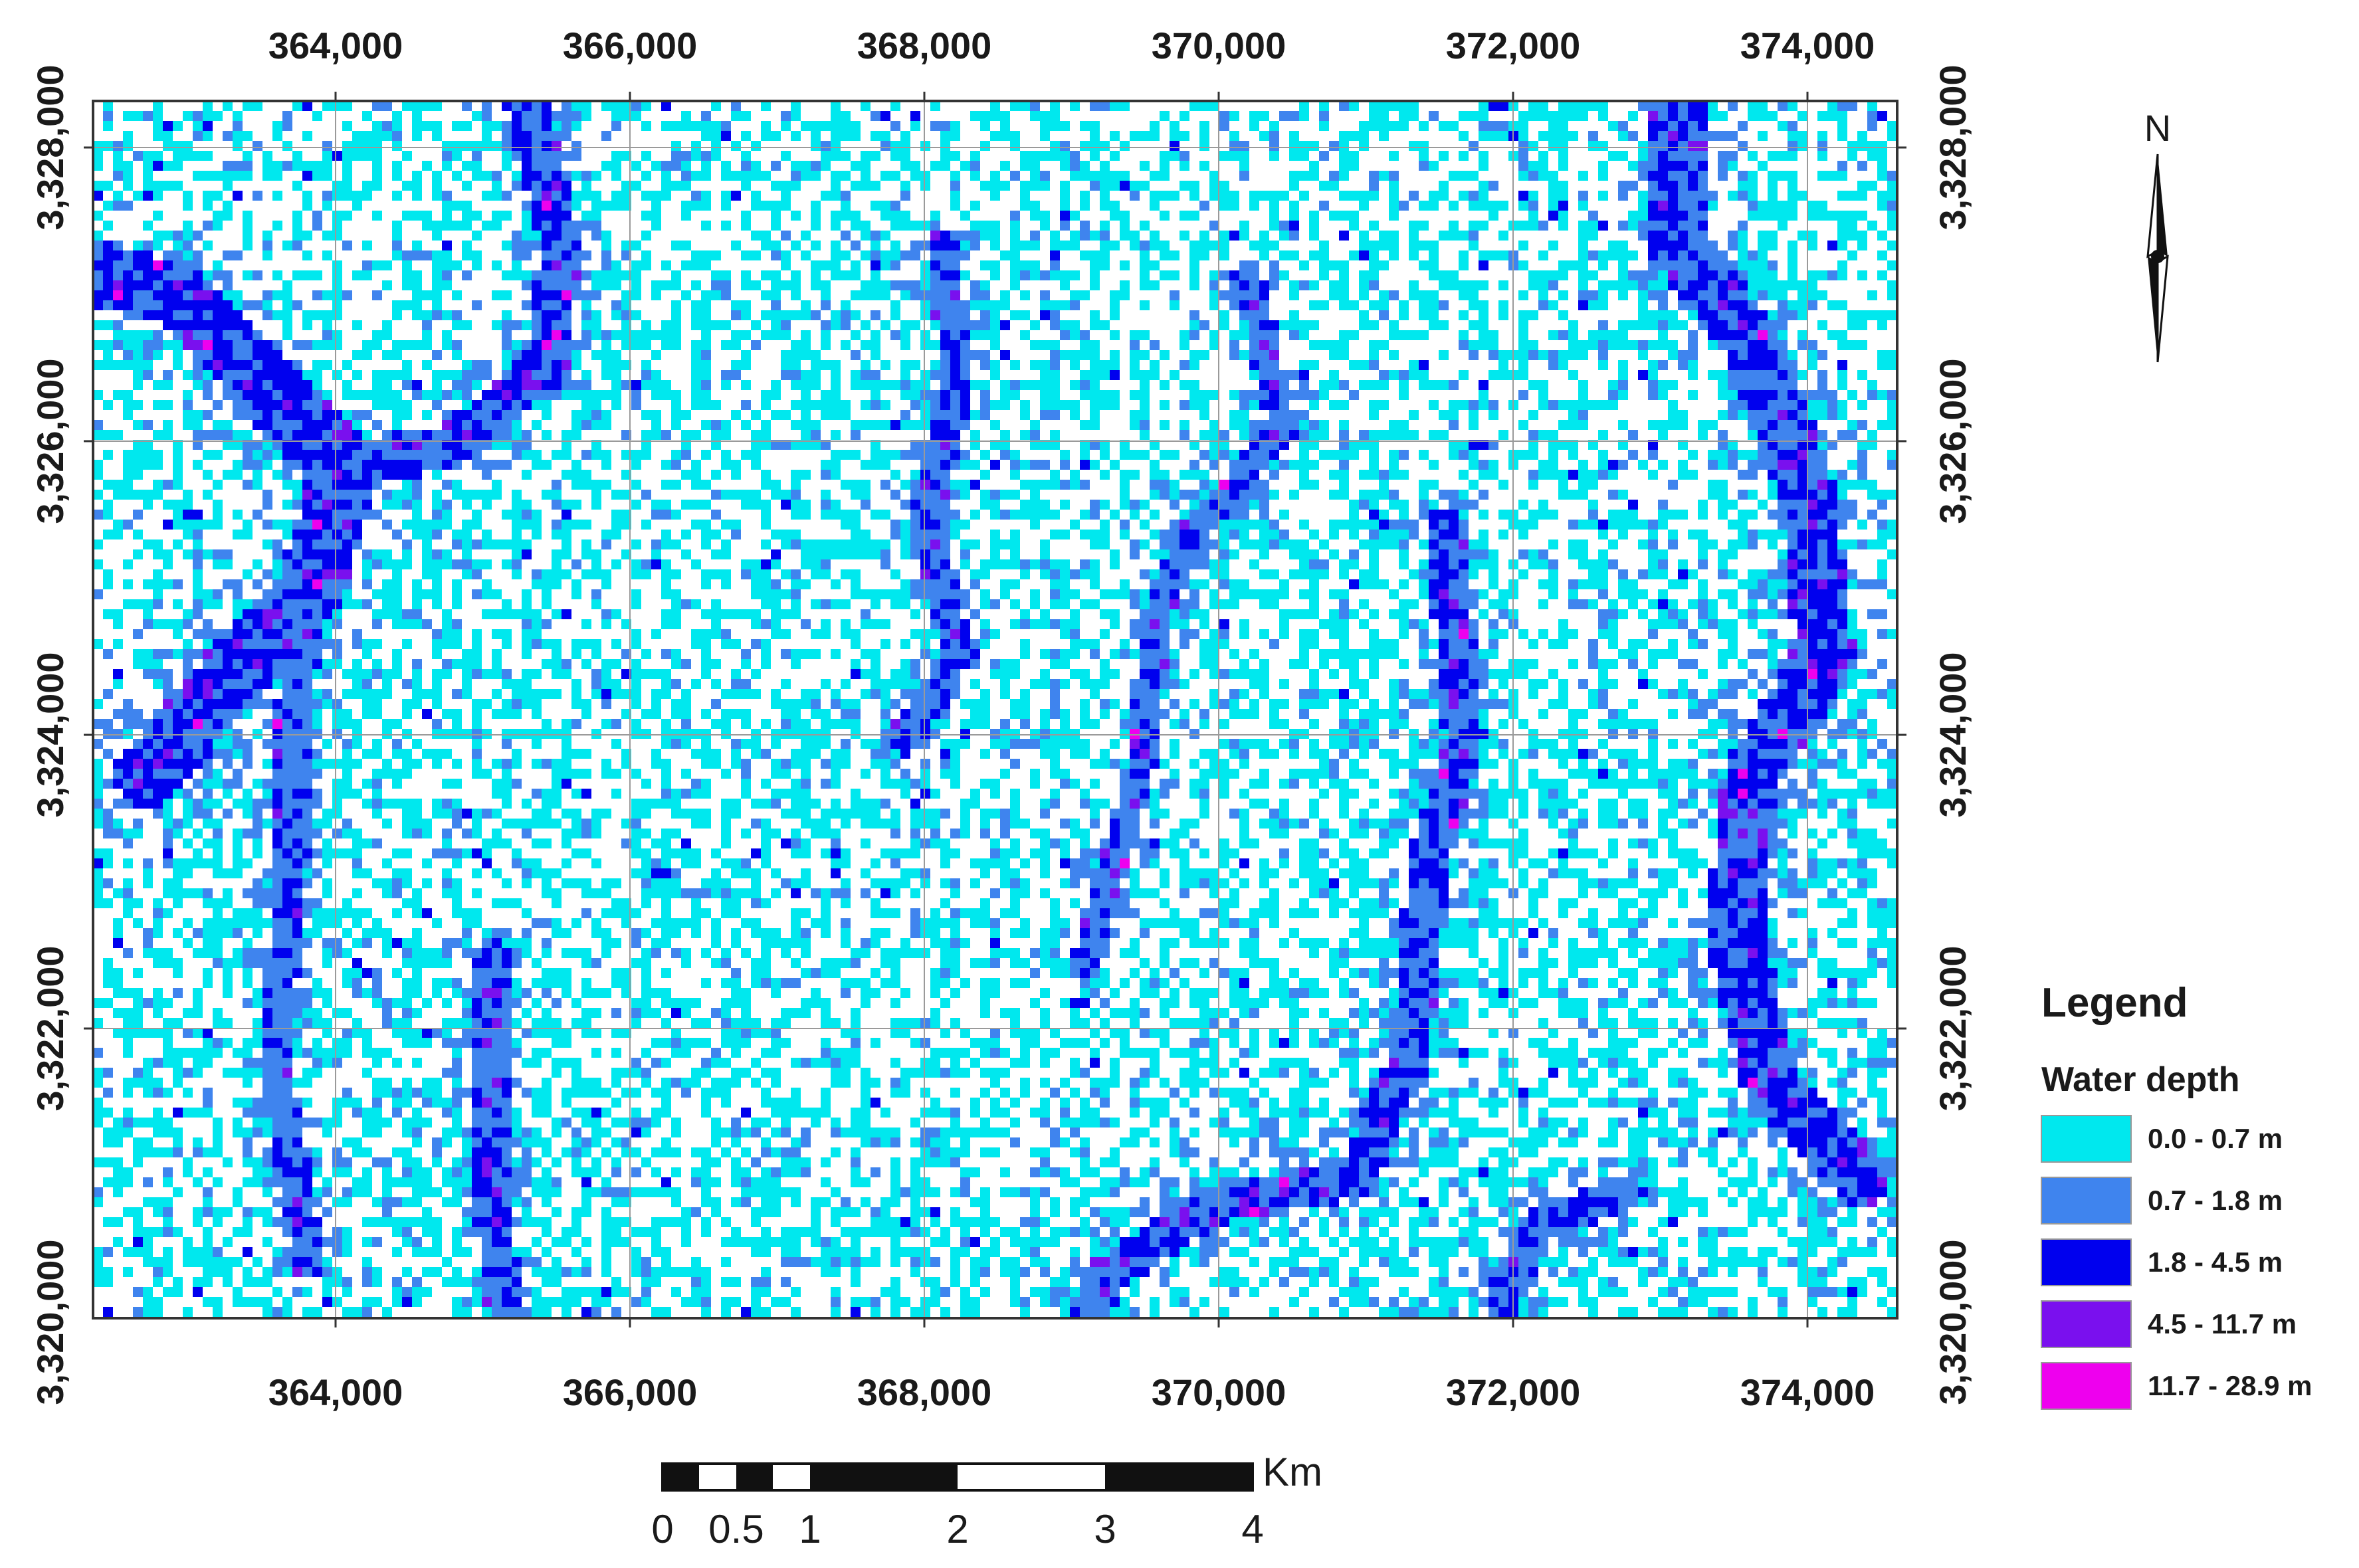 This screenshot has height=1568, width=2359. Describe the element at coordinates (1219, 45) in the screenshot. I see `x-tick-label-top: 370,000` at that location.